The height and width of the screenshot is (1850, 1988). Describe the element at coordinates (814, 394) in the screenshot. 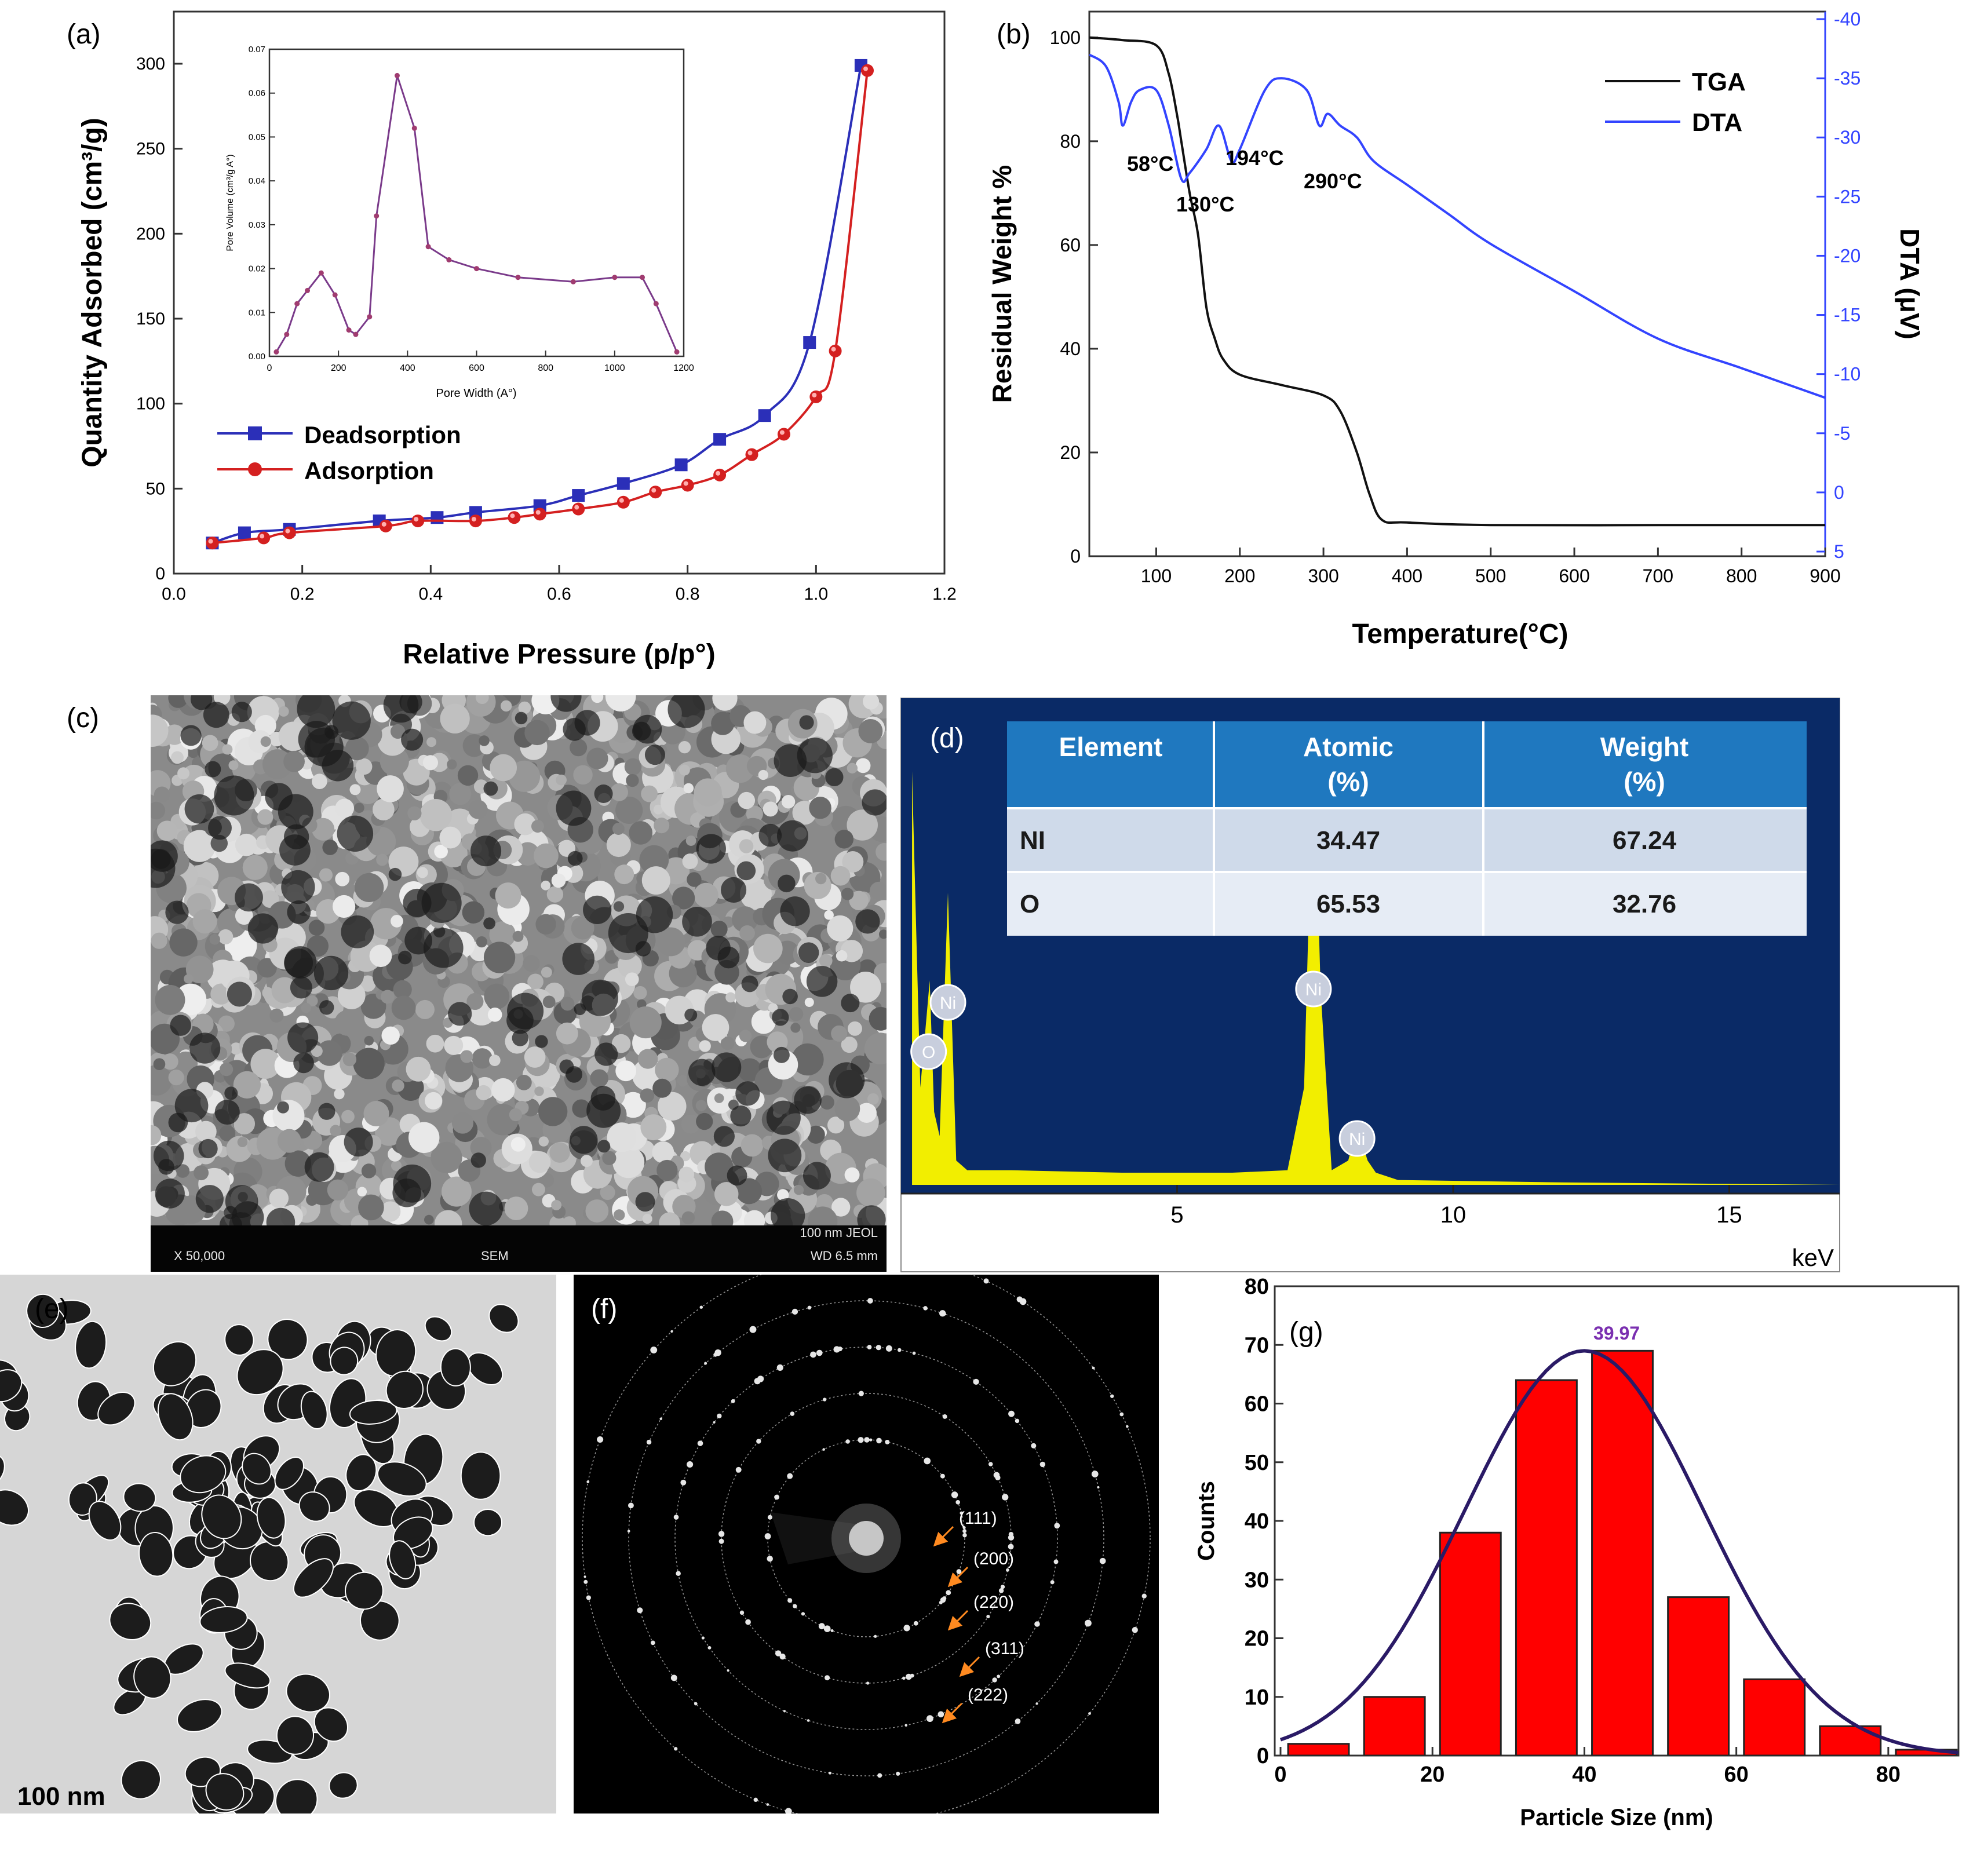

I see `data-point-highlight` at that location.